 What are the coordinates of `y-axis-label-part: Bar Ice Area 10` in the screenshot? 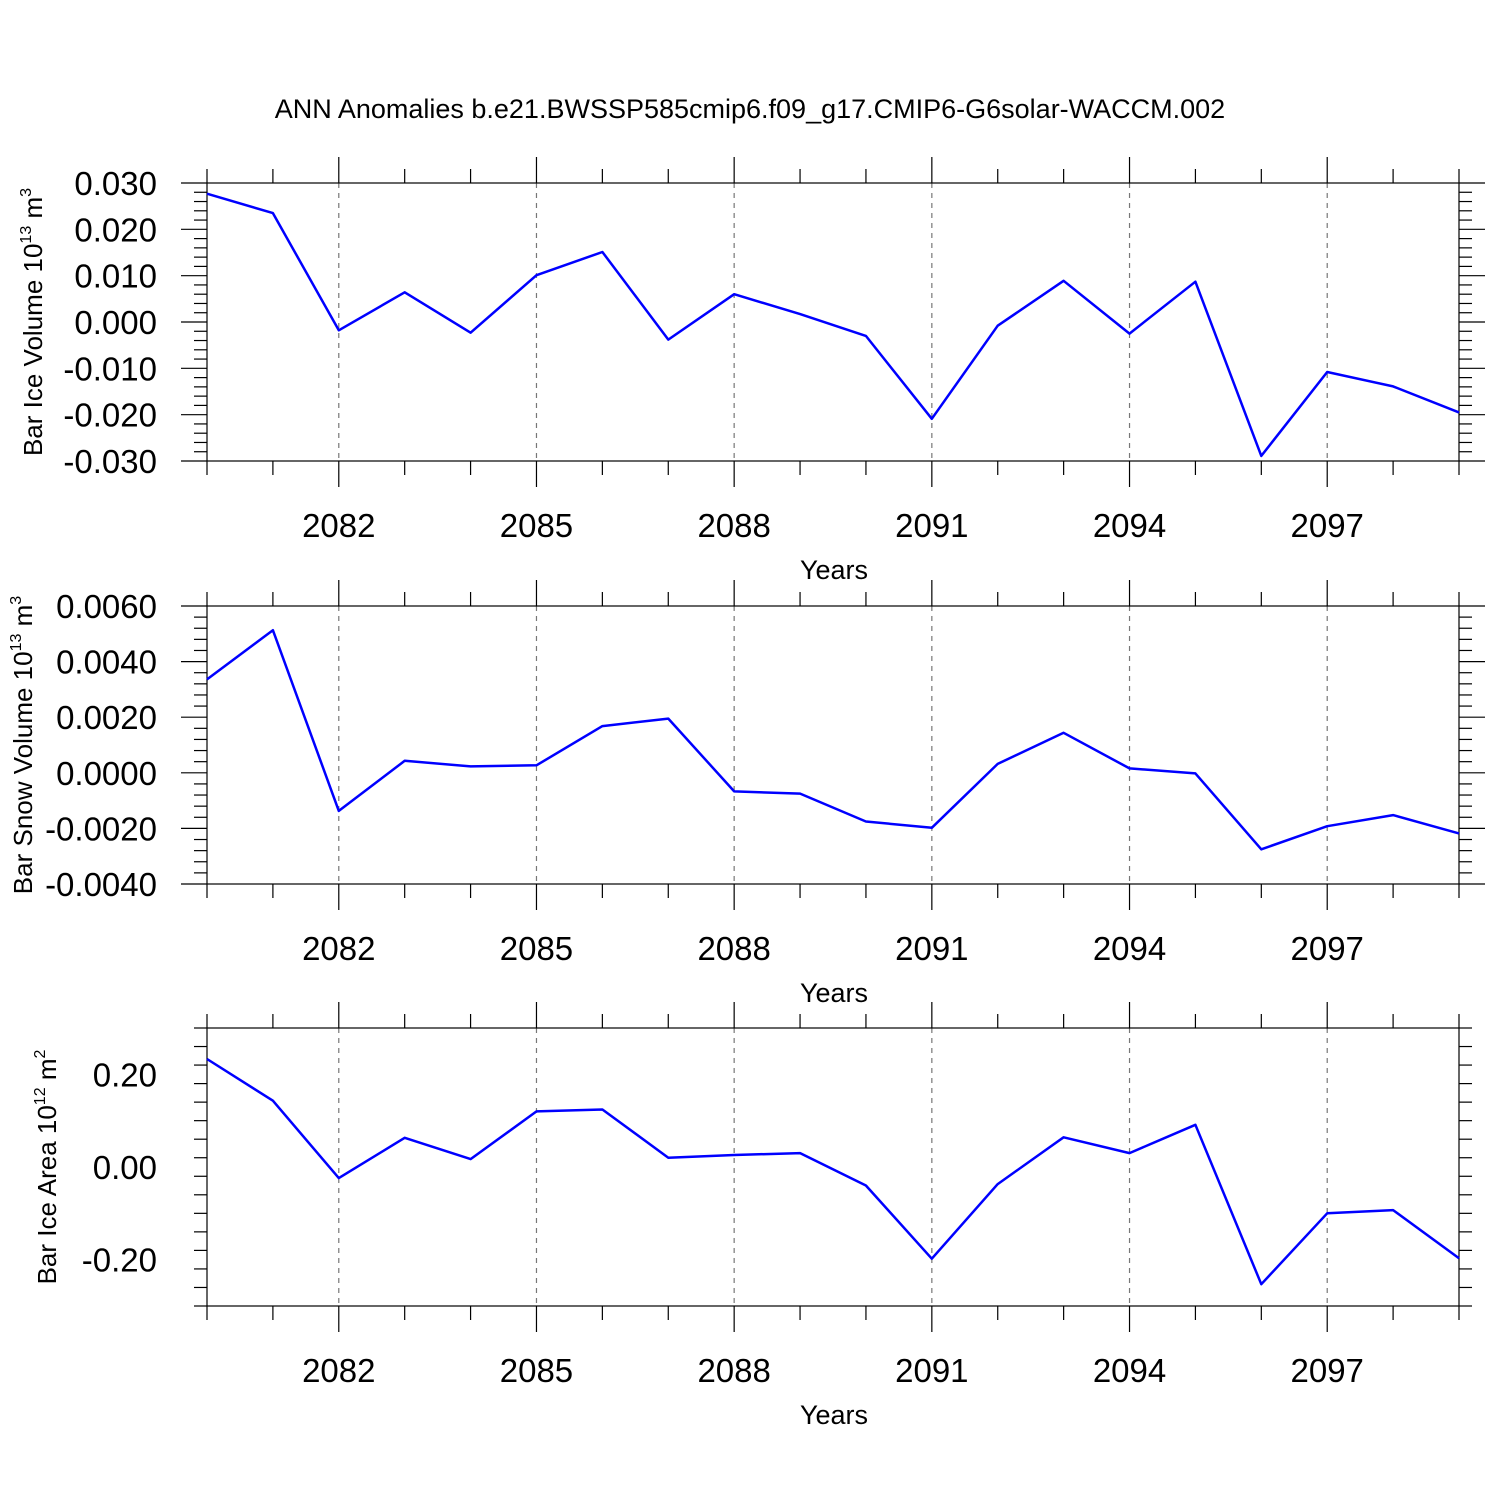 It's located at (47, 1194).